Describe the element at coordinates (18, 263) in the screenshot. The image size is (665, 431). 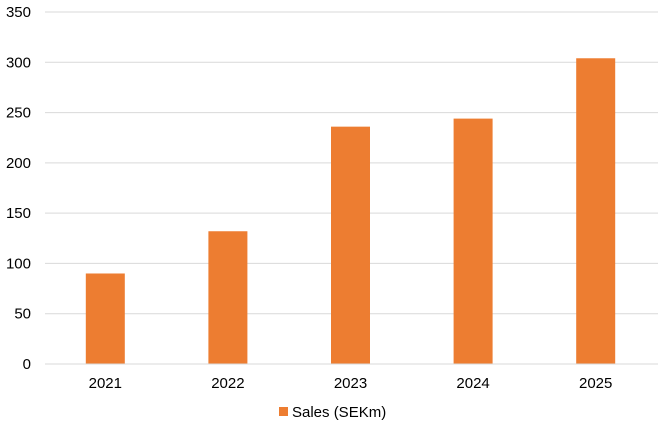
I see `y-tick-label-100: 100` at that location.